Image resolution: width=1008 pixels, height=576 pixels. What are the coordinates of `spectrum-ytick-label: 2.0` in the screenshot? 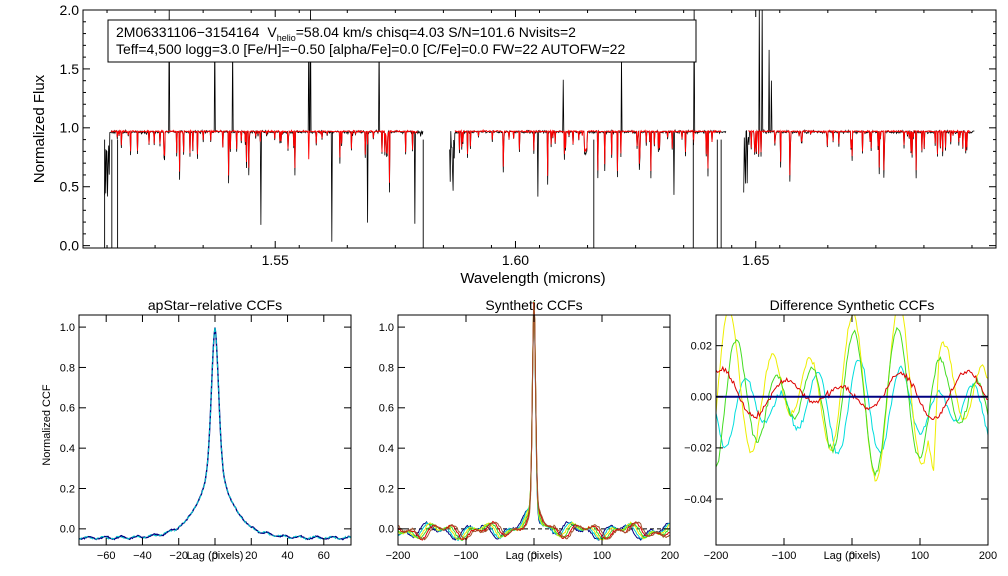 It's located at (70, 10).